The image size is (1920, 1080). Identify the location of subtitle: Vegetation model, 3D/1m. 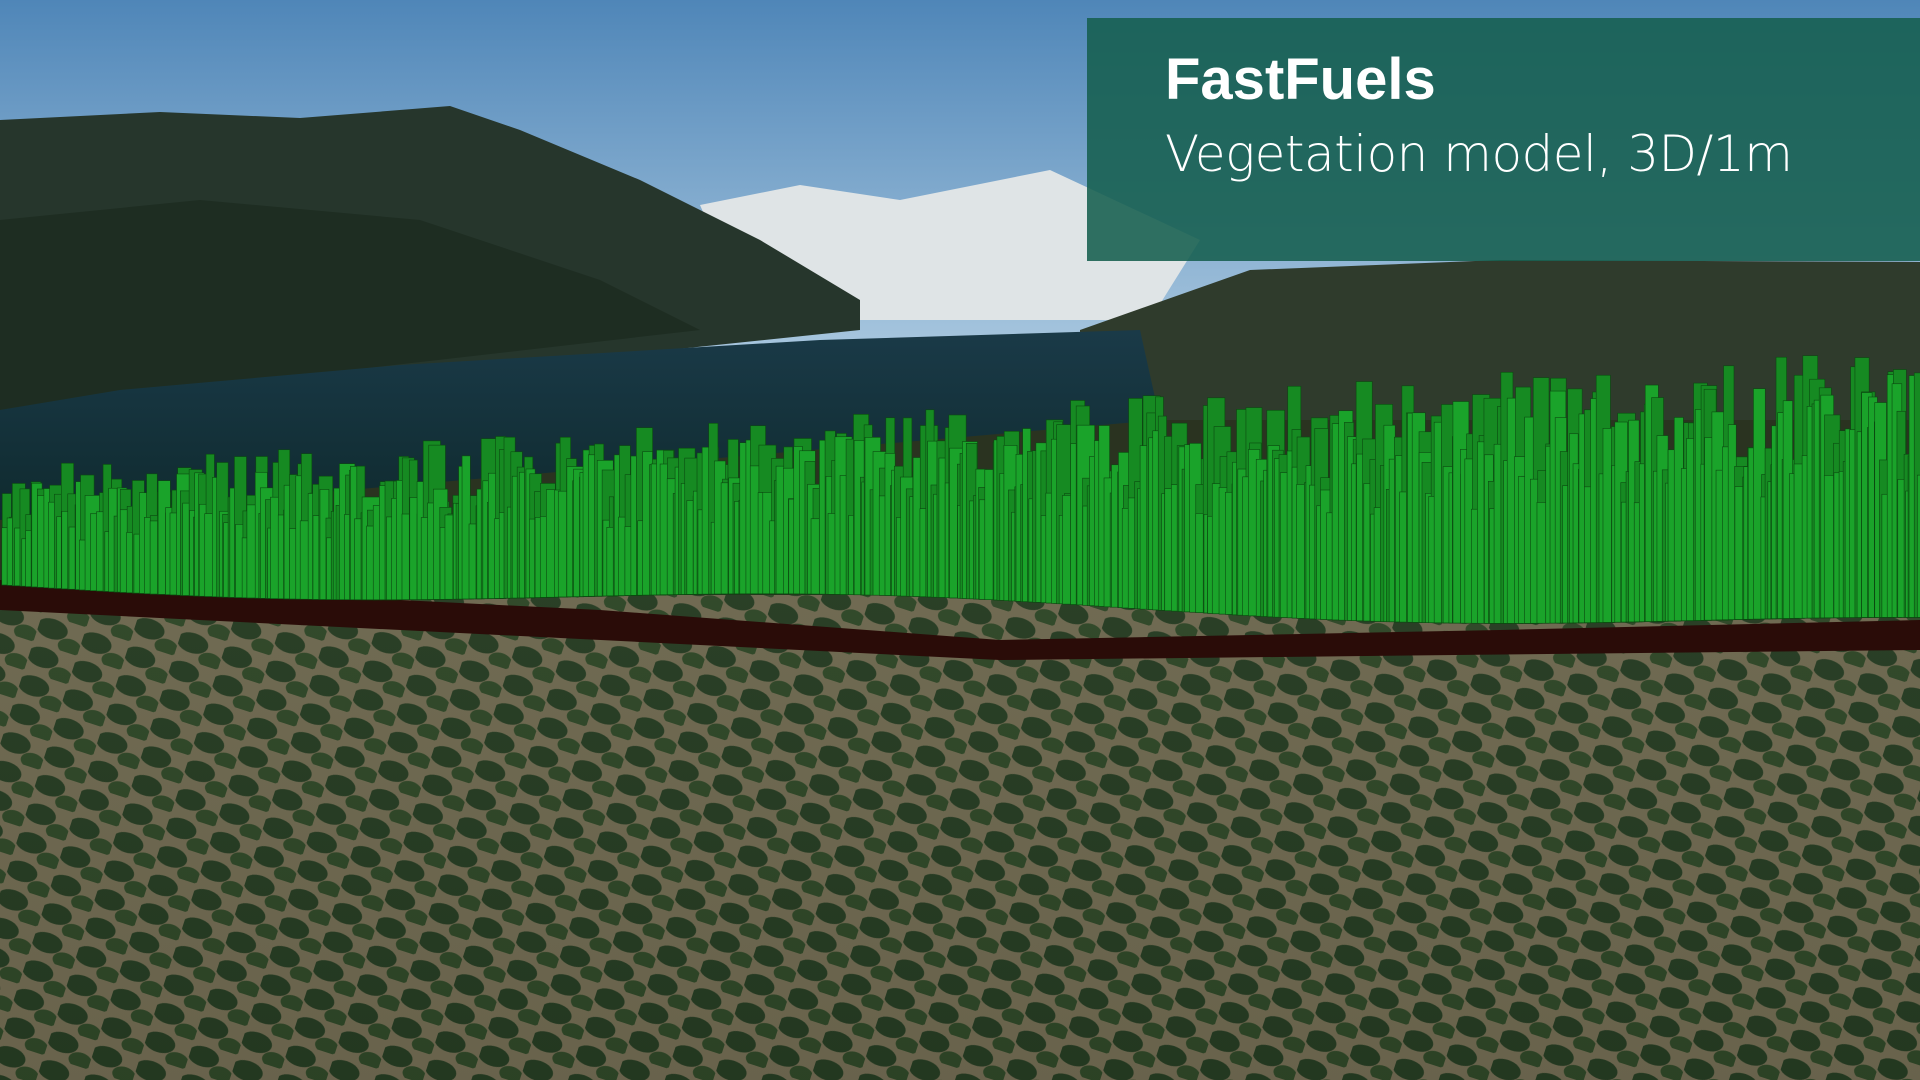
(1479, 154).